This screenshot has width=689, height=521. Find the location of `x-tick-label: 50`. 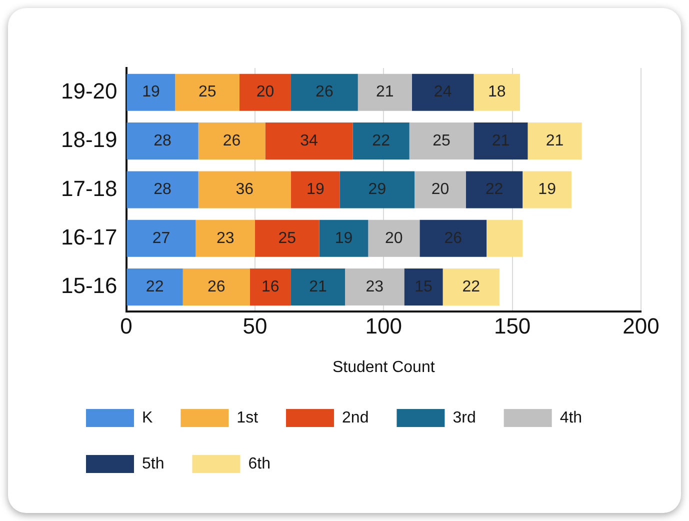

x-tick-label: 50 is located at coordinates (255, 326).